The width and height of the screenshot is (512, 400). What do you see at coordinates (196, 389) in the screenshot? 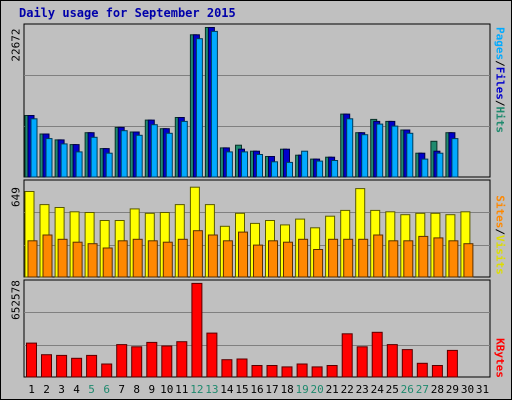
I see `x-tick-label: 12` at bounding box center [196, 389].